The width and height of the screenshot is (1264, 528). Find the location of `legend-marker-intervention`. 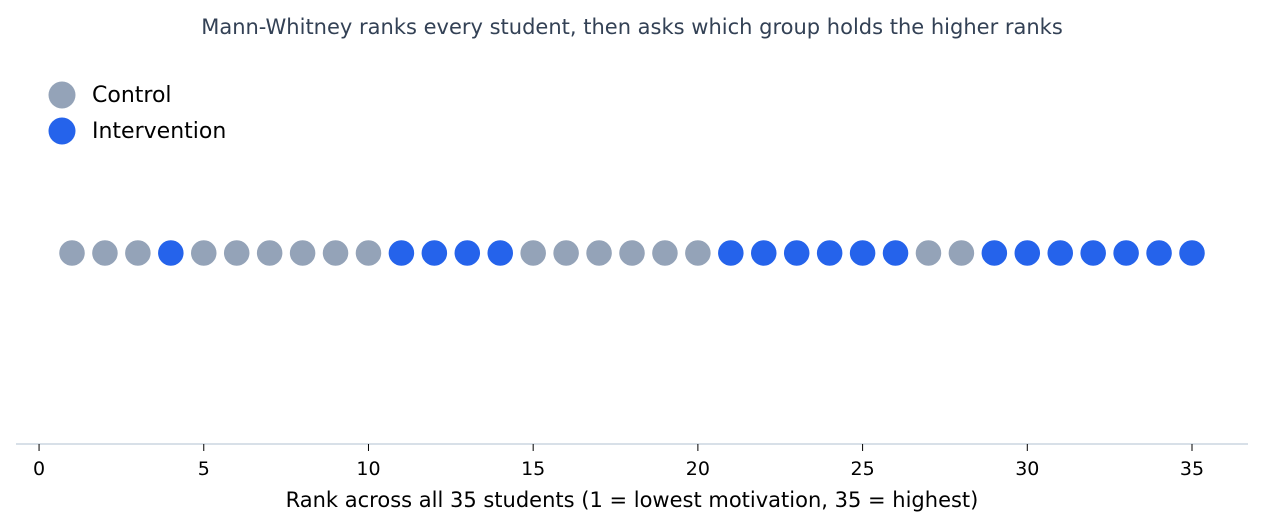

legend-marker-intervention is located at coordinates (62, 131).